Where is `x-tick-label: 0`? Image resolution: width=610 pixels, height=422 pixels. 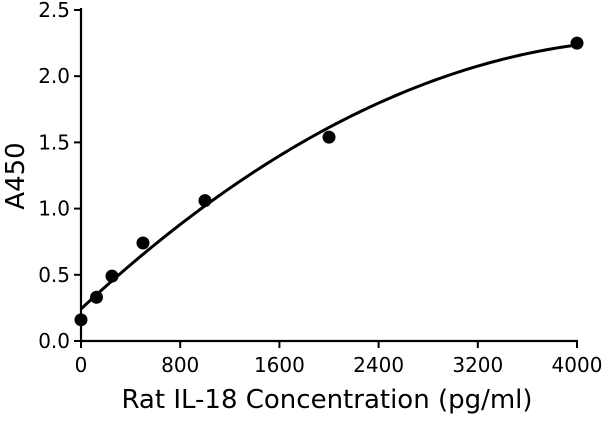
x-tick-label: 0 is located at coordinates (81, 365).